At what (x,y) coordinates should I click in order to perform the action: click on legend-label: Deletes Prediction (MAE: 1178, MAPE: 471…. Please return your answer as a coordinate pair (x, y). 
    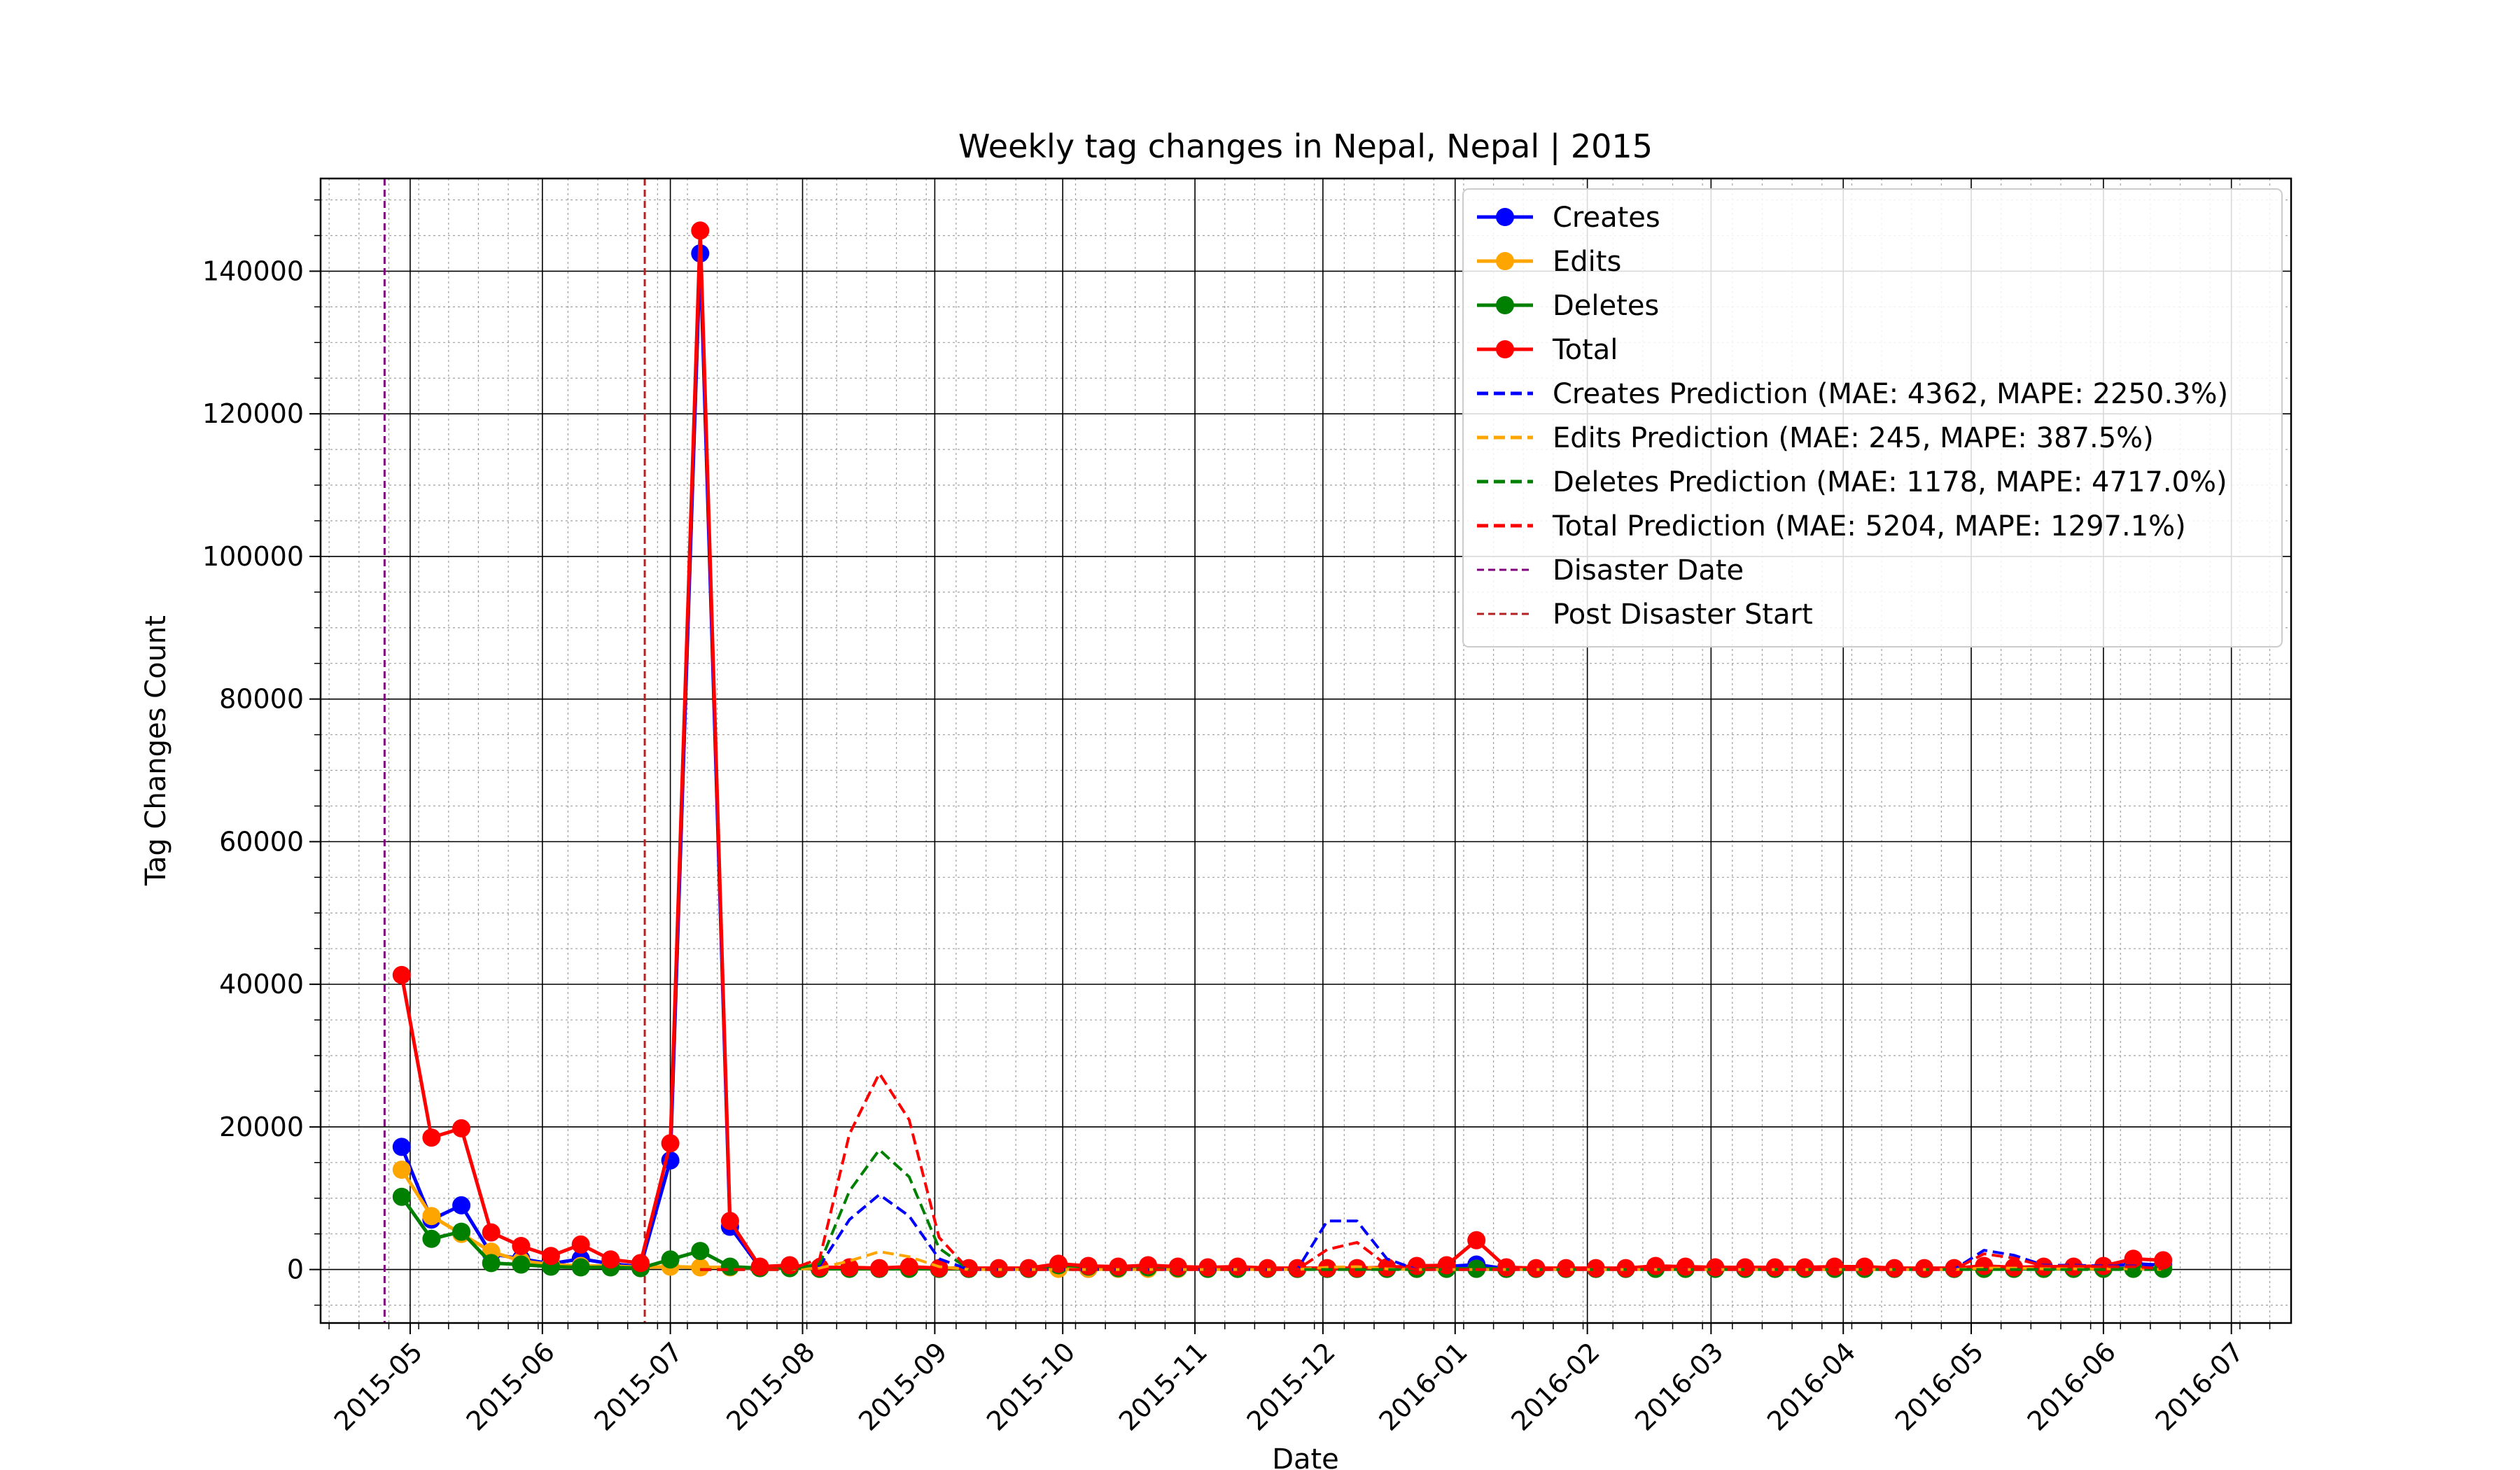
    Looking at the image, I should click on (1890, 482).